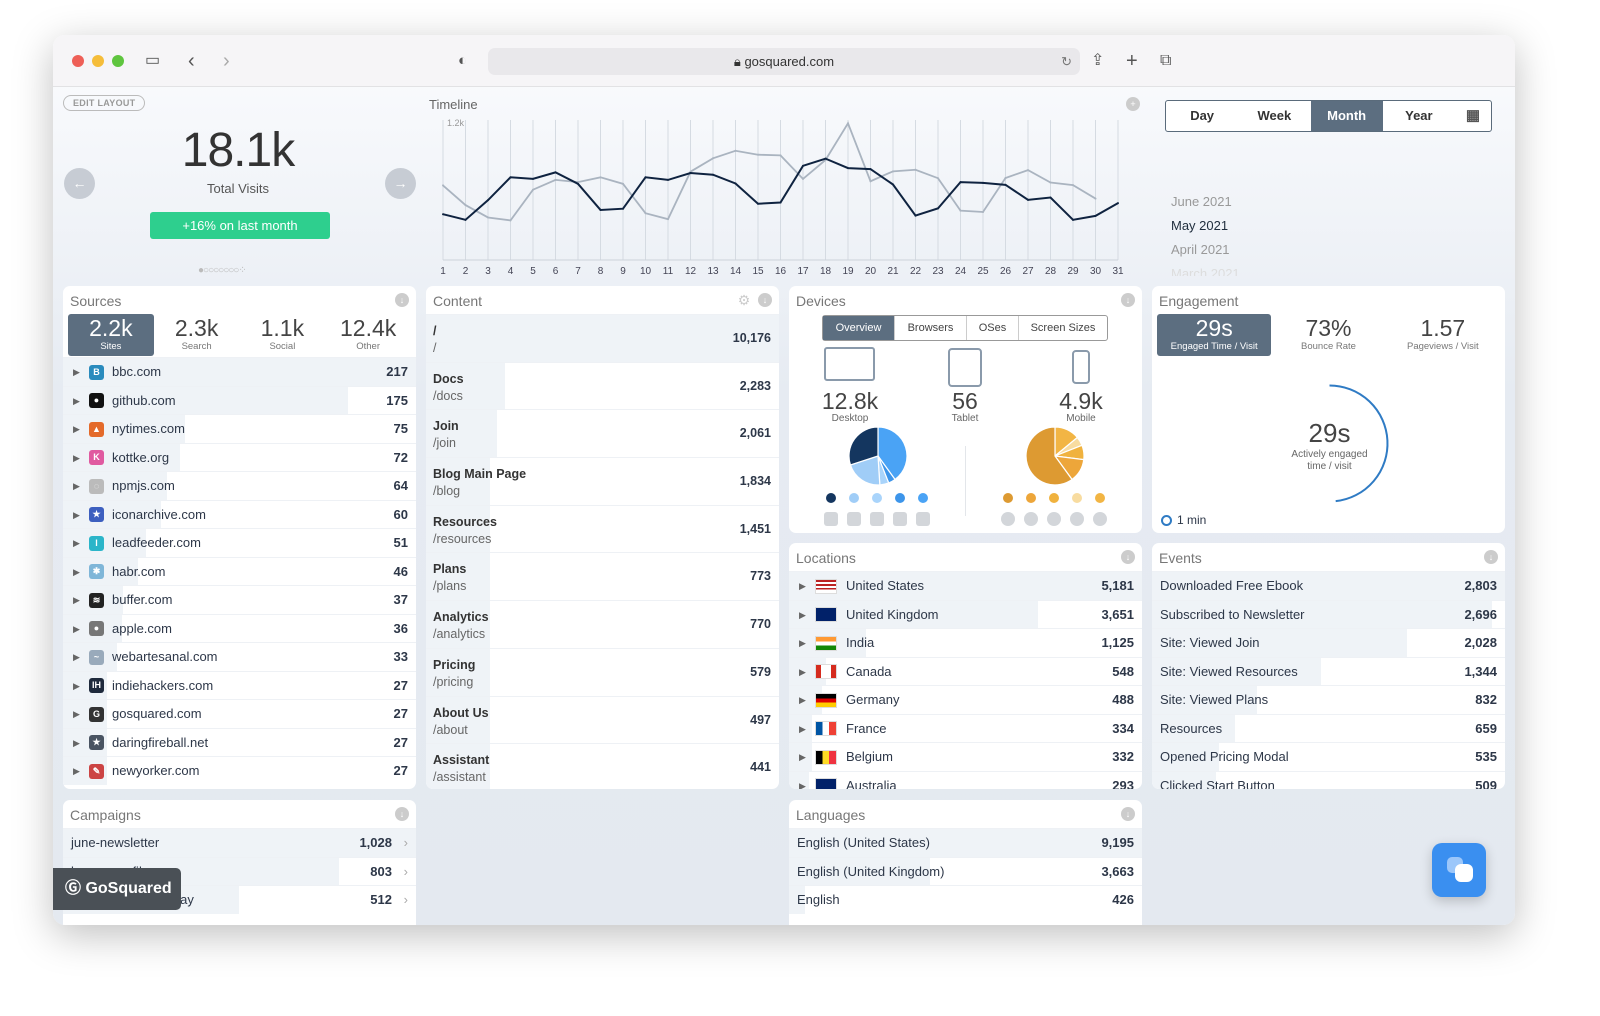 The width and height of the screenshot is (1600, 1016). What do you see at coordinates (965, 842) in the screenshot?
I see `languages-row: English (United States) 9,195` at bounding box center [965, 842].